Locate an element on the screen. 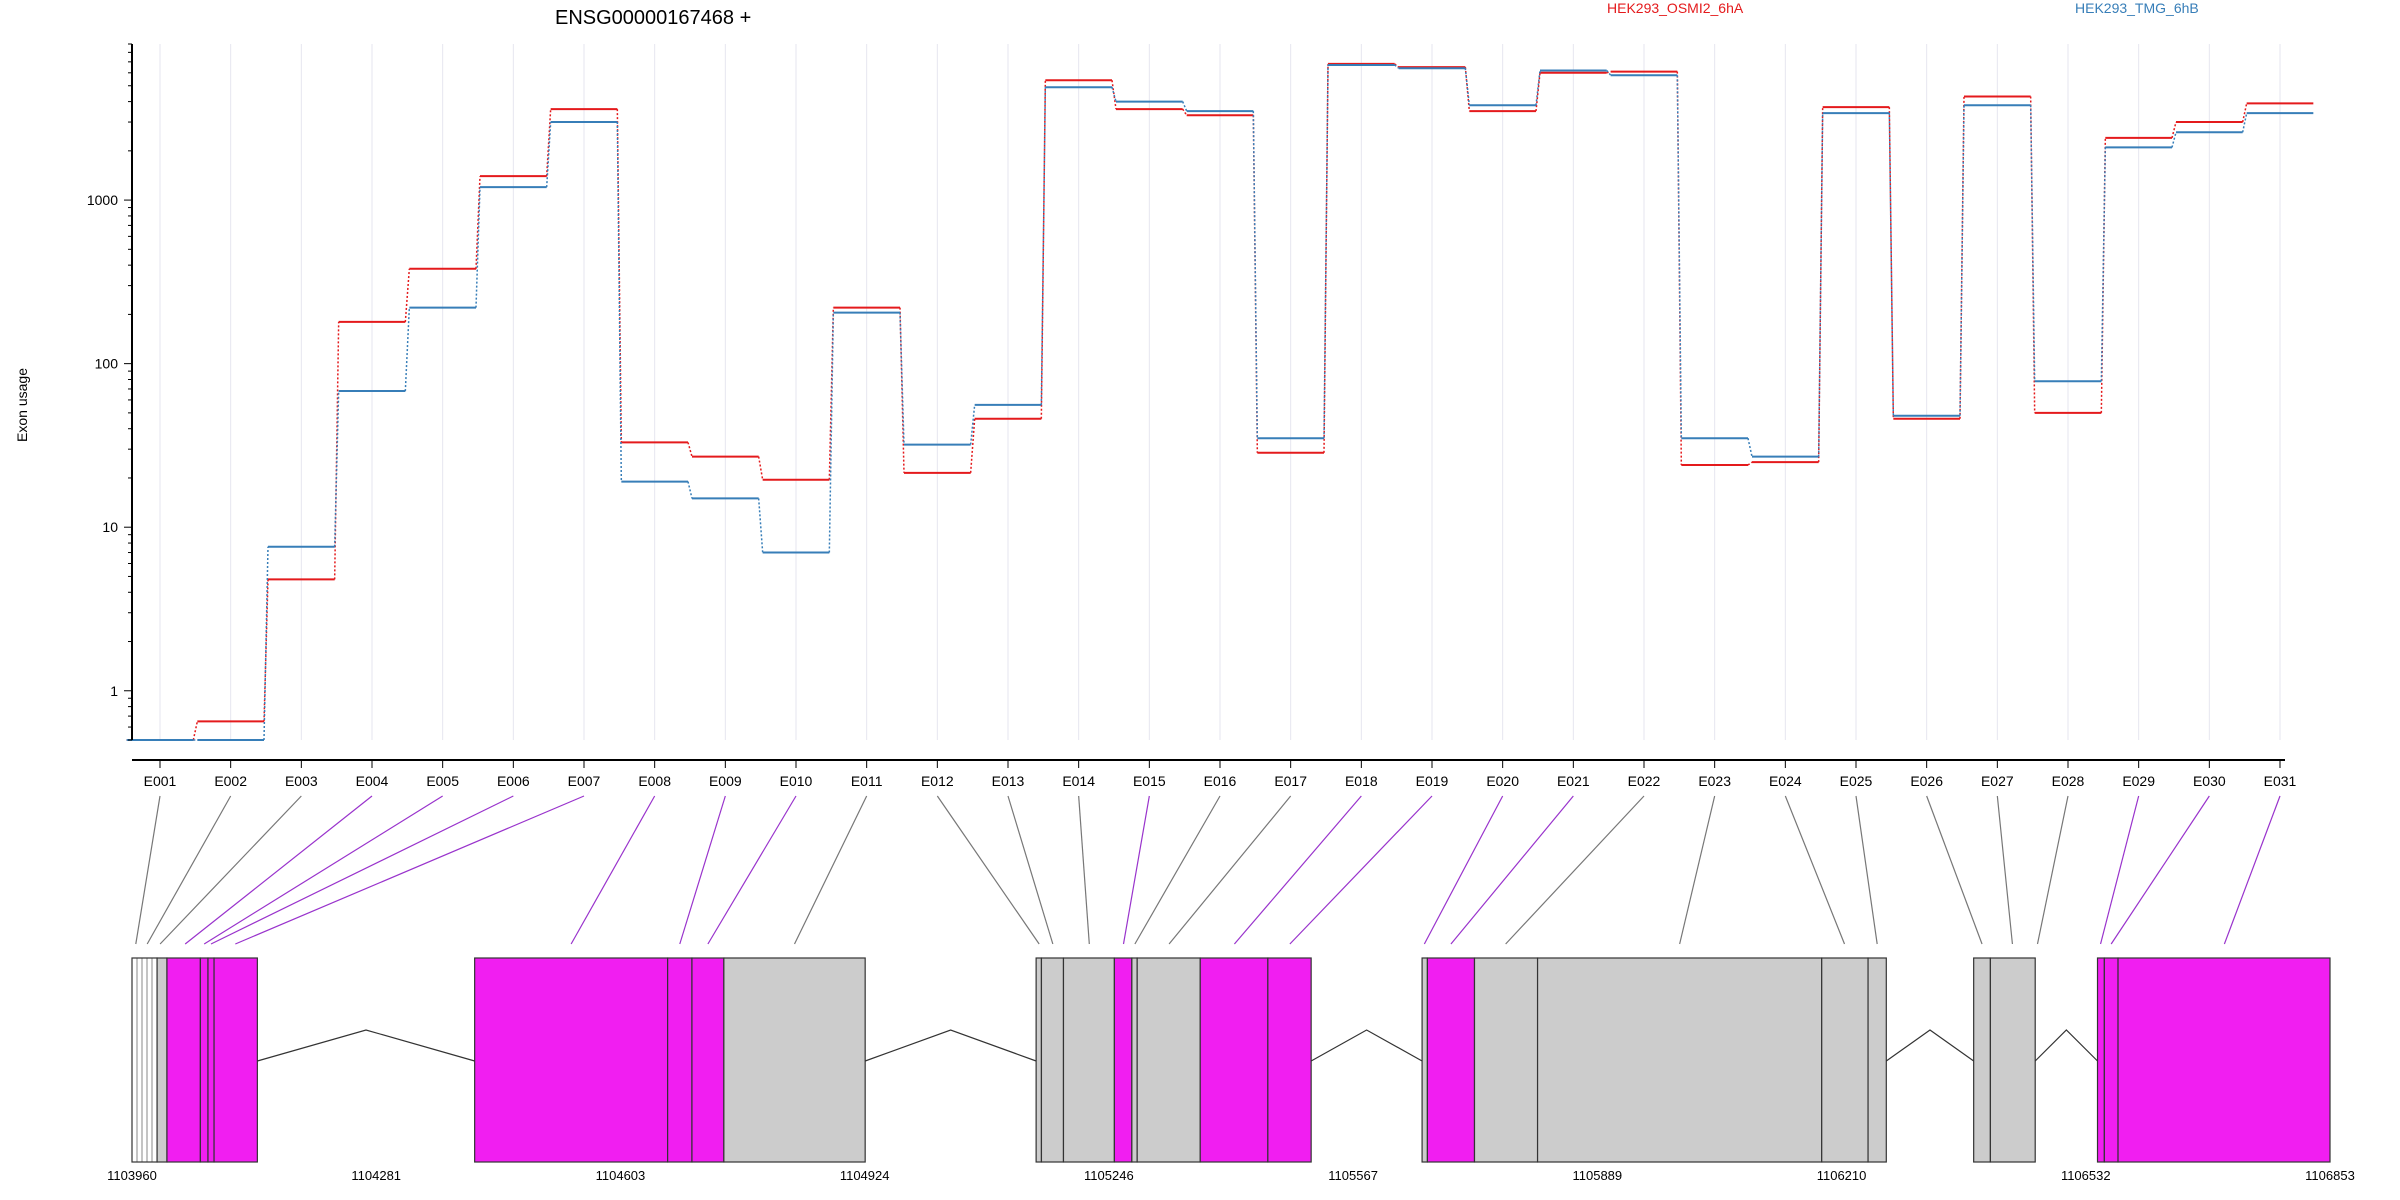 The width and height of the screenshot is (2400, 1200). x-tick-label-e006: E006 is located at coordinates (513, 781).